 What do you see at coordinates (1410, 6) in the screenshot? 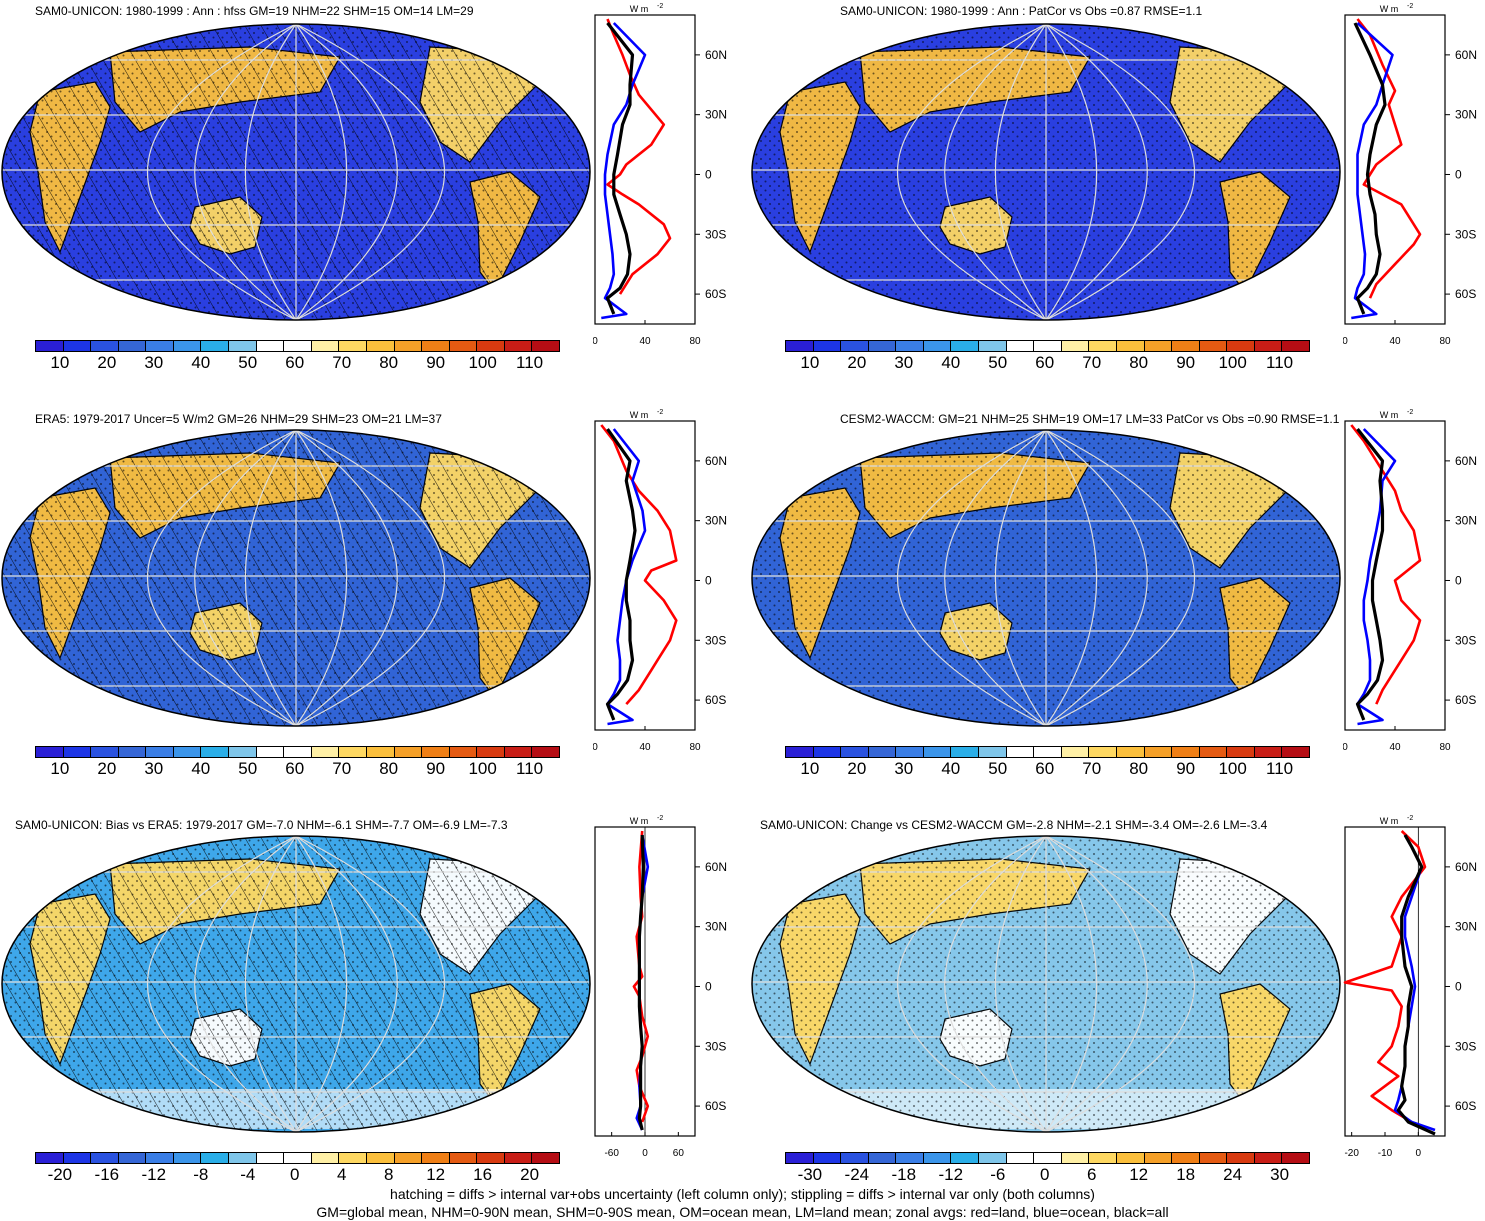
I see `zonal-unit-exponent: -2` at bounding box center [1410, 6].